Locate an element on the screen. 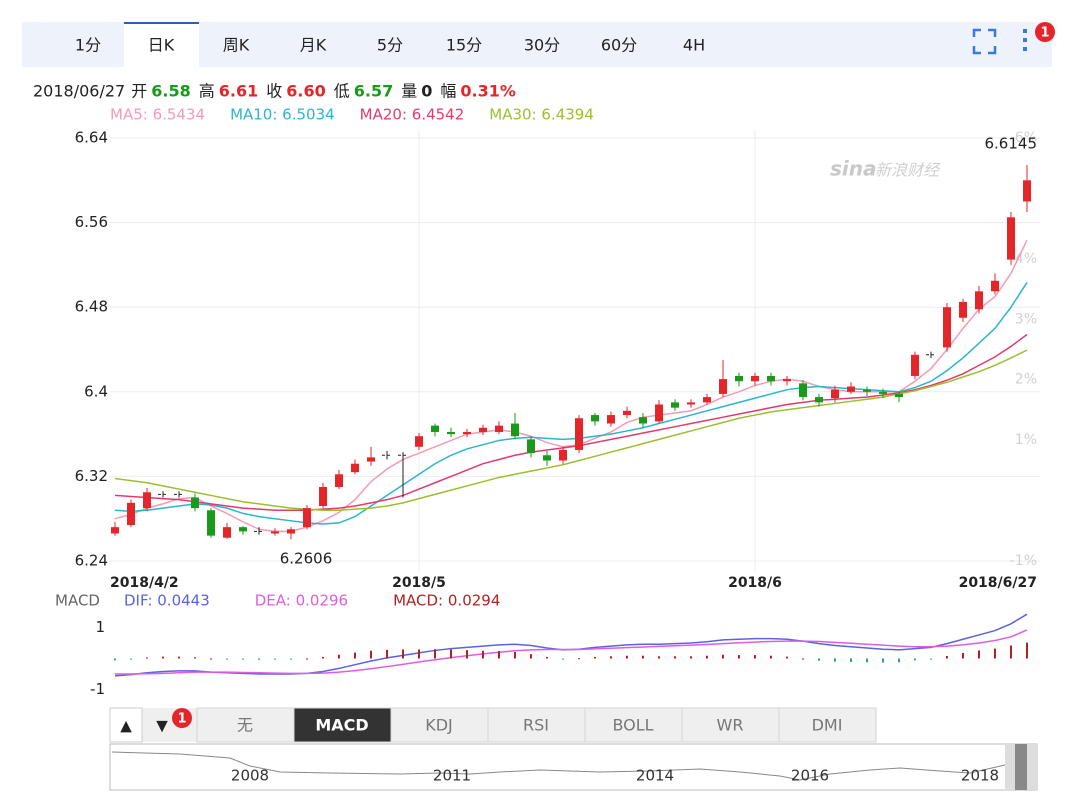 The image size is (1080, 809). min-label: 6.2606 is located at coordinates (306, 559).